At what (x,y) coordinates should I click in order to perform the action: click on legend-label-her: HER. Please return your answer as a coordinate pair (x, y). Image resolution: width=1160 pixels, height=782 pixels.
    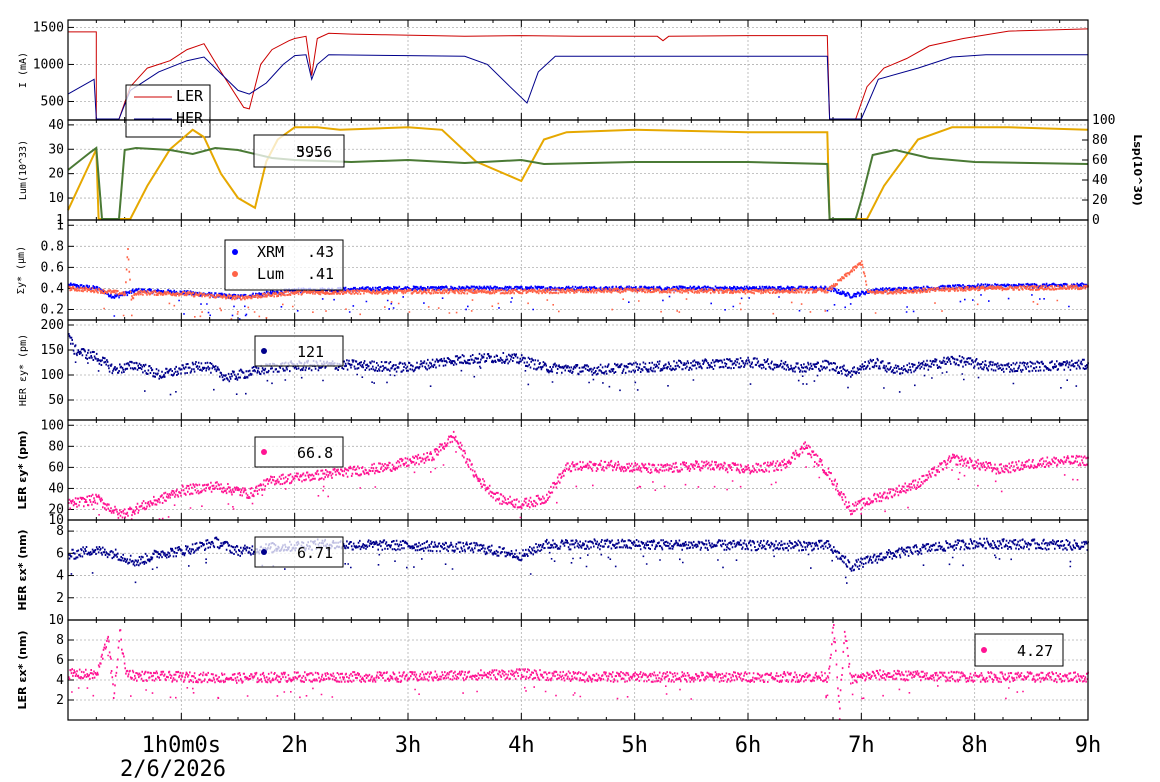
    Looking at the image, I should click on (190, 118).